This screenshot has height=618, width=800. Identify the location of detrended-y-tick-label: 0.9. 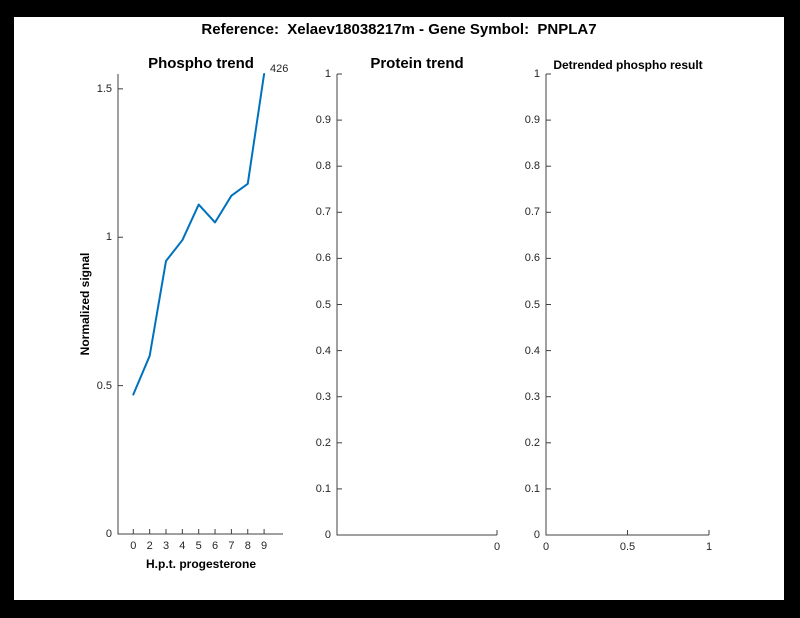
(532, 120).